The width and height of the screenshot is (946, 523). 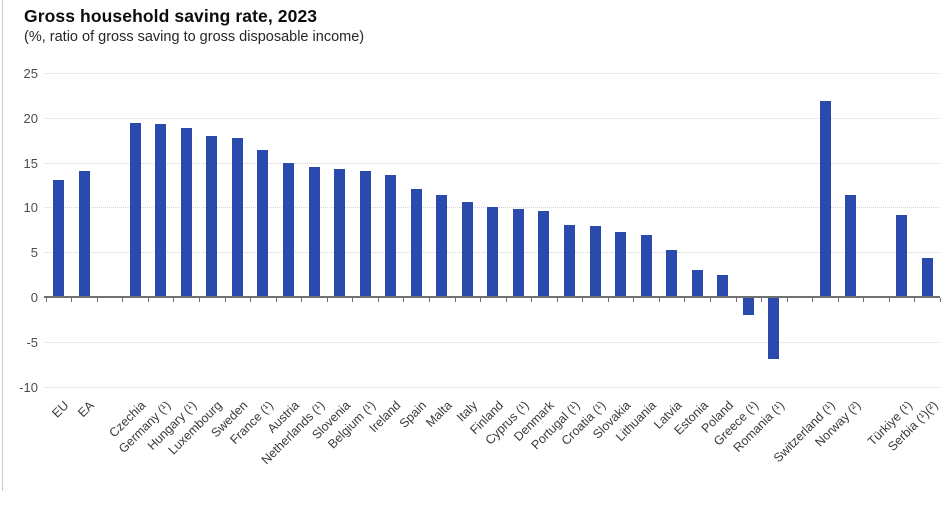 What do you see at coordinates (927, 277) in the screenshot?
I see `bar-serbia` at bounding box center [927, 277].